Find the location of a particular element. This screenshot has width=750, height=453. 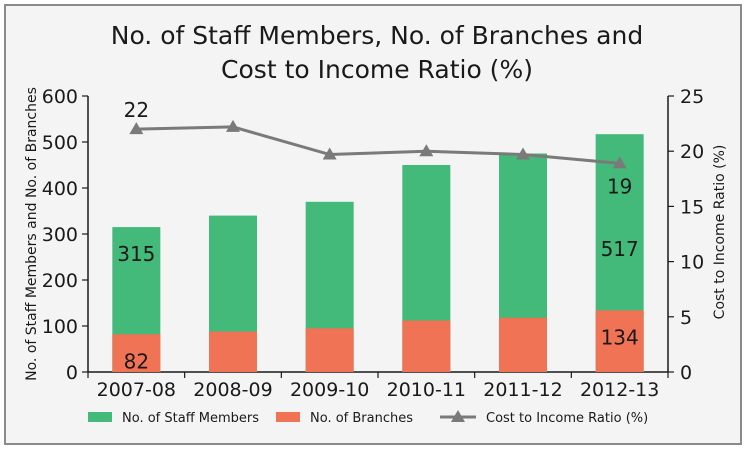

data-label: 517 is located at coordinates (620, 249).